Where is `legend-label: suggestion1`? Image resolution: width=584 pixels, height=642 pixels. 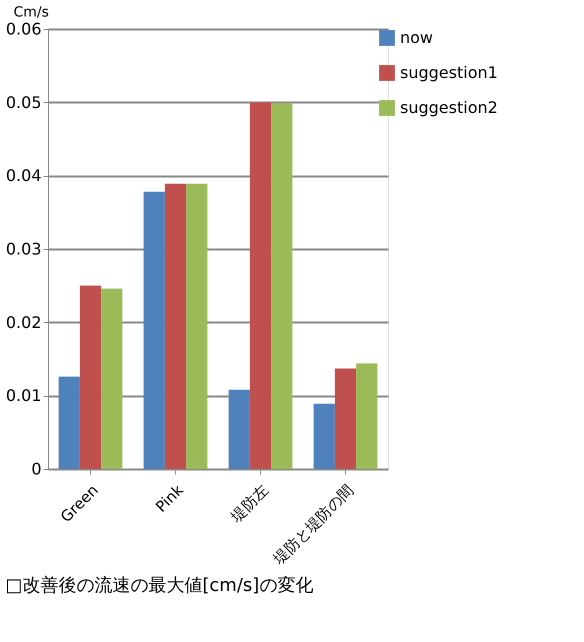
legend-label: suggestion1 is located at coordinates (449, 72).